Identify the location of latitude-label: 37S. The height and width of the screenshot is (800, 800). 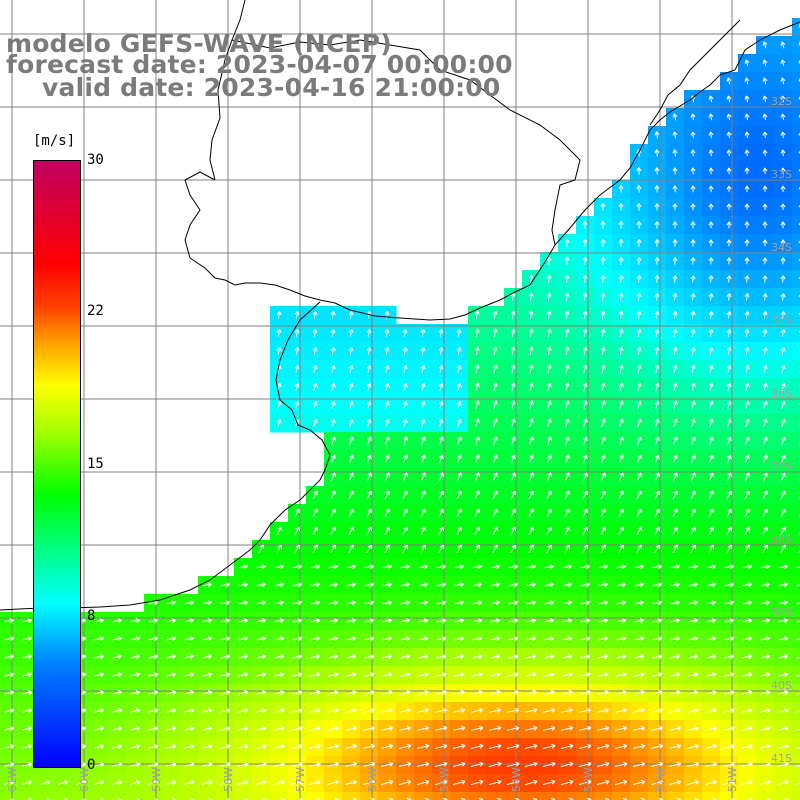
(781, 466).